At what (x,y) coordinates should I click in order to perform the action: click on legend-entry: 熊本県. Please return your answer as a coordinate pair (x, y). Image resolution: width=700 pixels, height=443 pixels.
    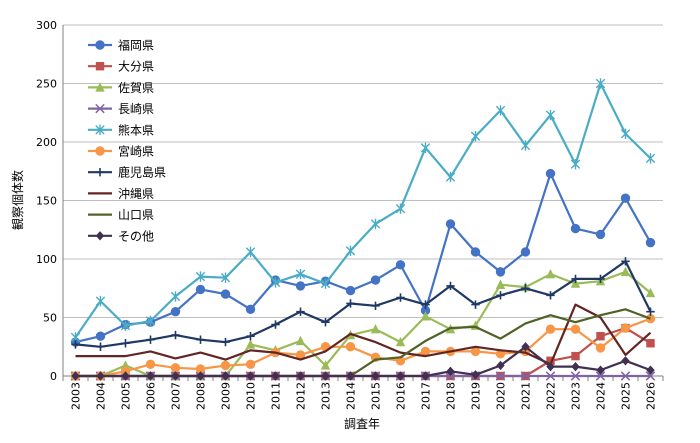
    Looking at the image, I should click on (121, 129).